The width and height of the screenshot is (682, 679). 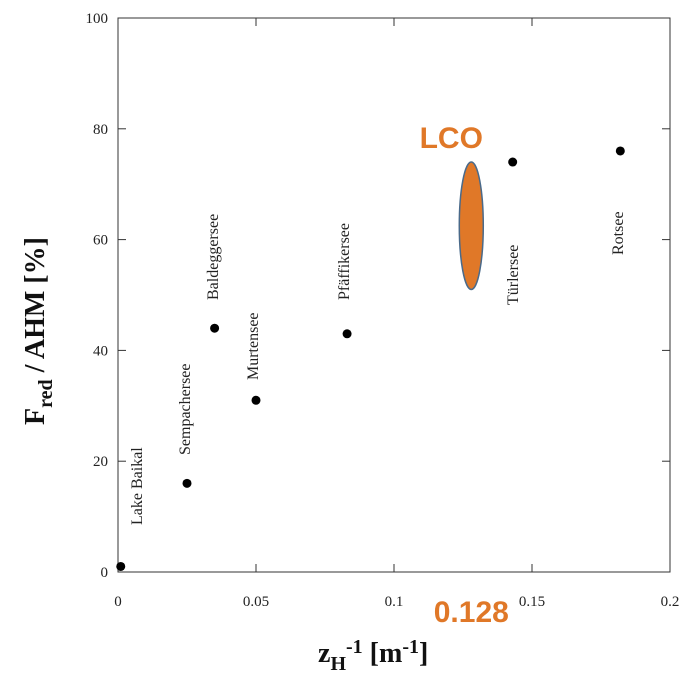 I want to click on x-axis-label-part: H, so click(x=338, y=664).